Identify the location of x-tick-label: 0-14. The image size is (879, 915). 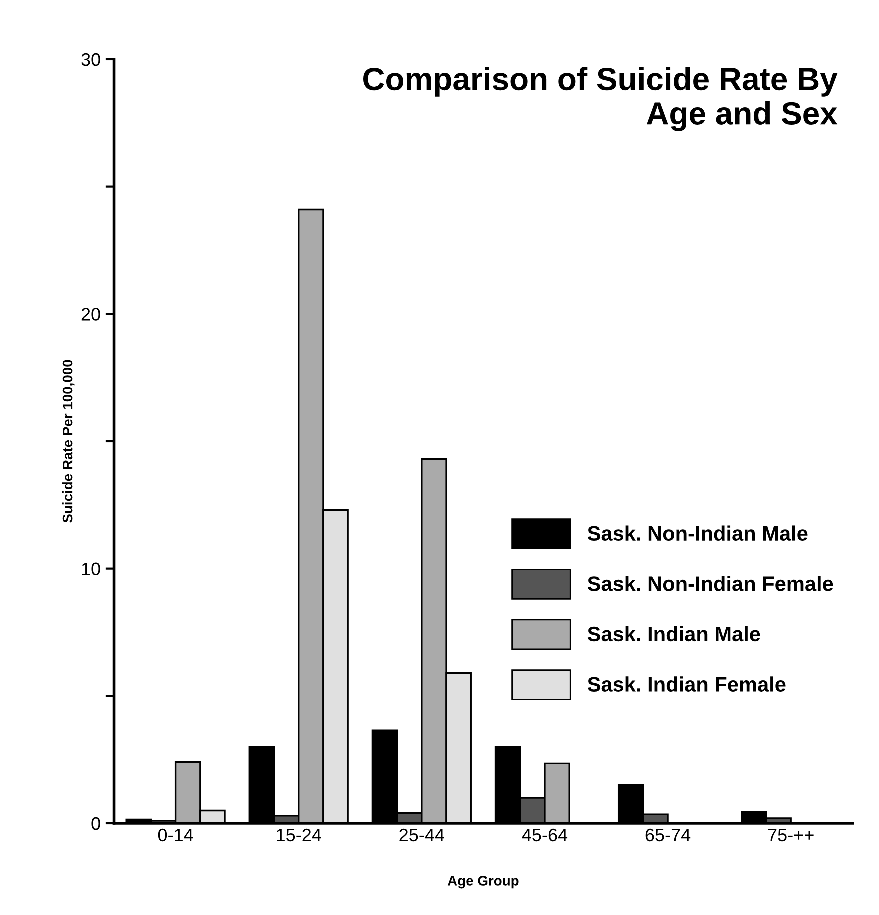
(176, 835).